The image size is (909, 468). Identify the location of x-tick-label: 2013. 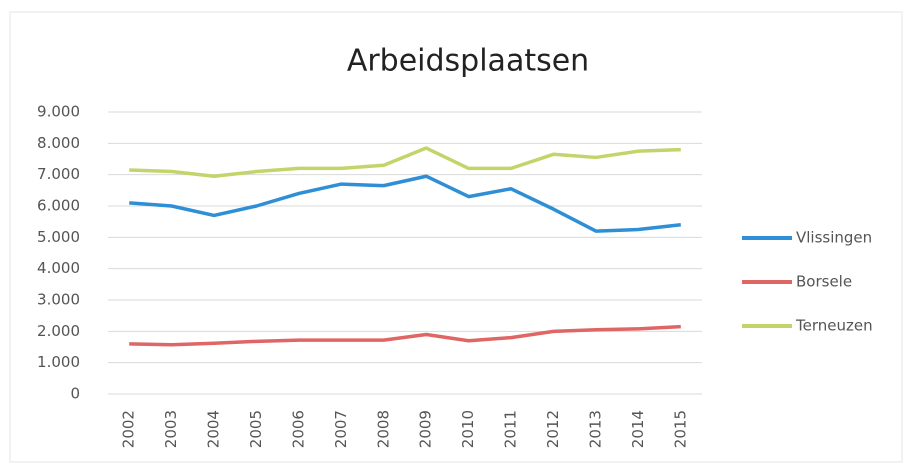
(595, 429).